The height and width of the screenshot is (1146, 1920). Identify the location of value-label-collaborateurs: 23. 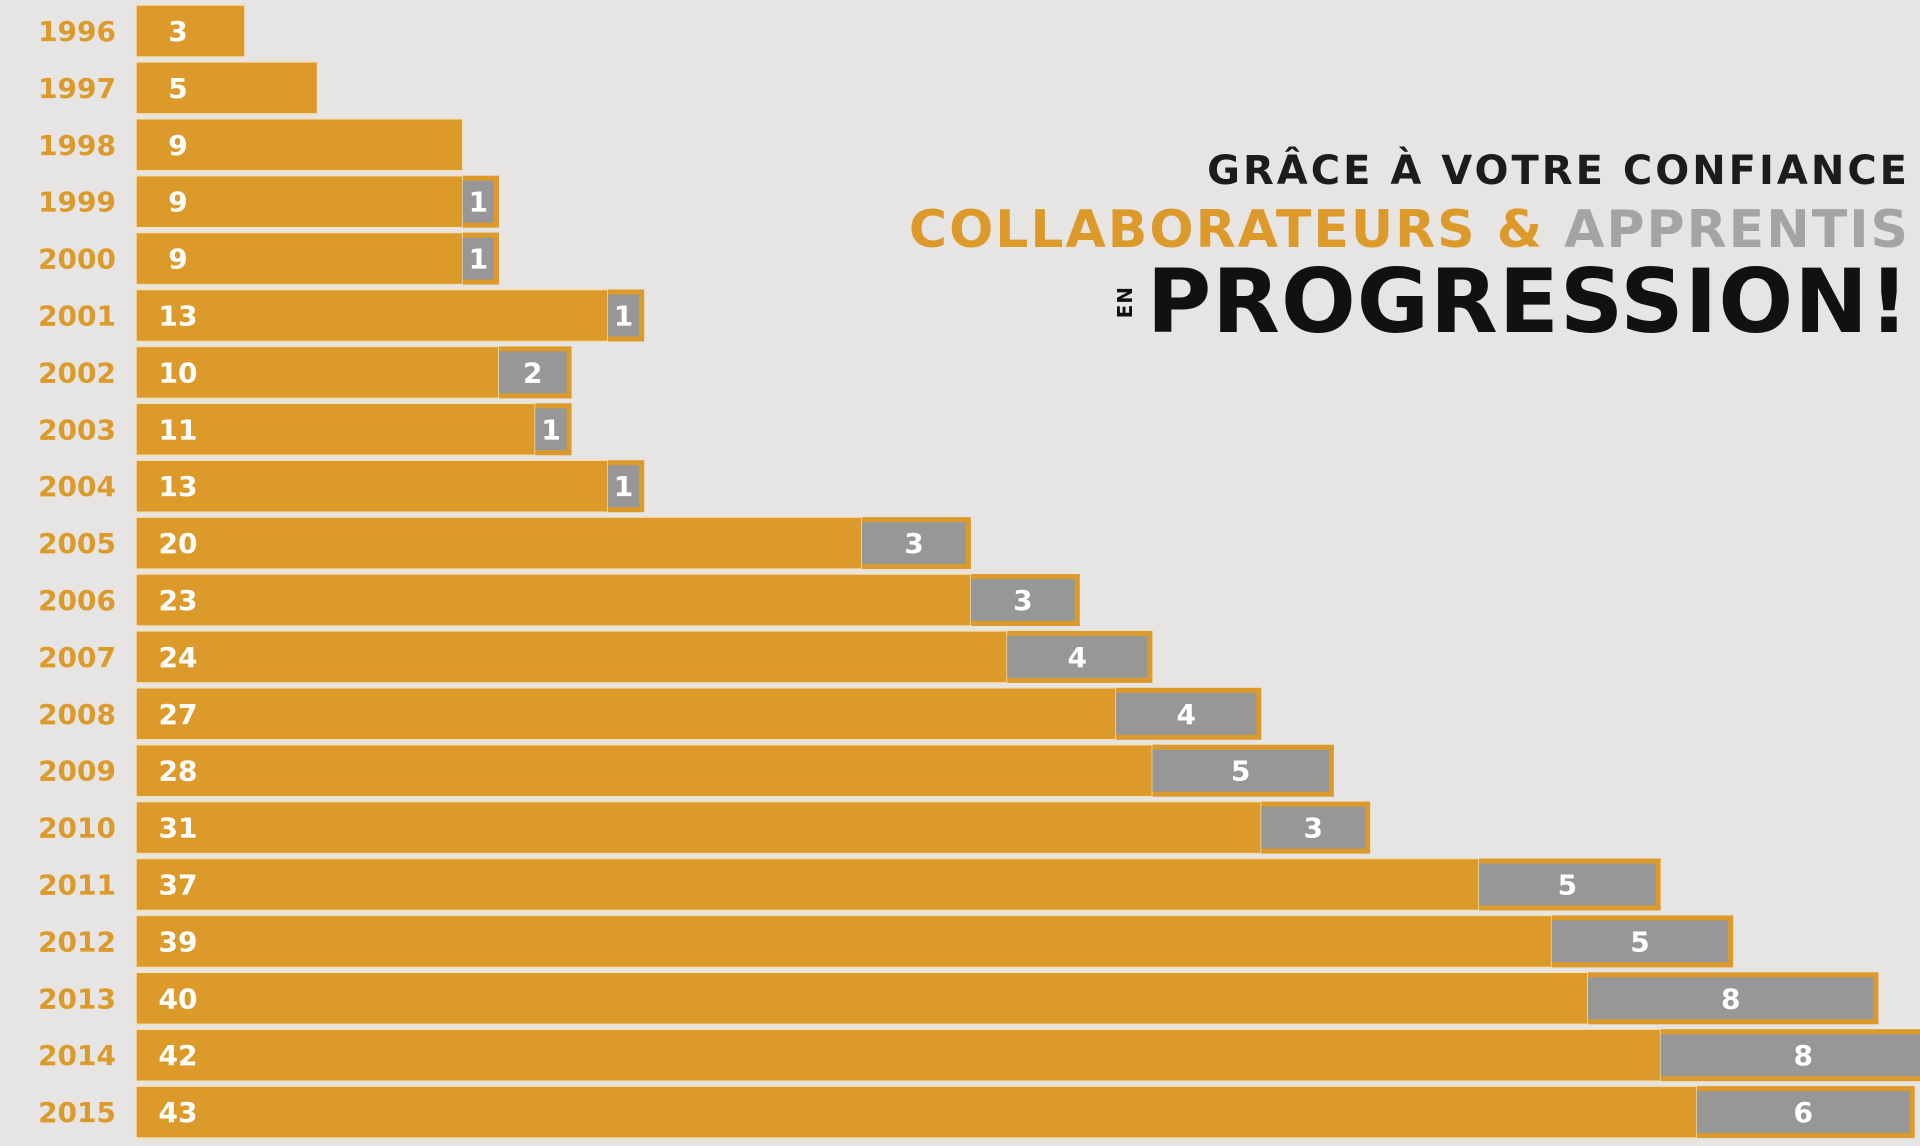
(178, 600).